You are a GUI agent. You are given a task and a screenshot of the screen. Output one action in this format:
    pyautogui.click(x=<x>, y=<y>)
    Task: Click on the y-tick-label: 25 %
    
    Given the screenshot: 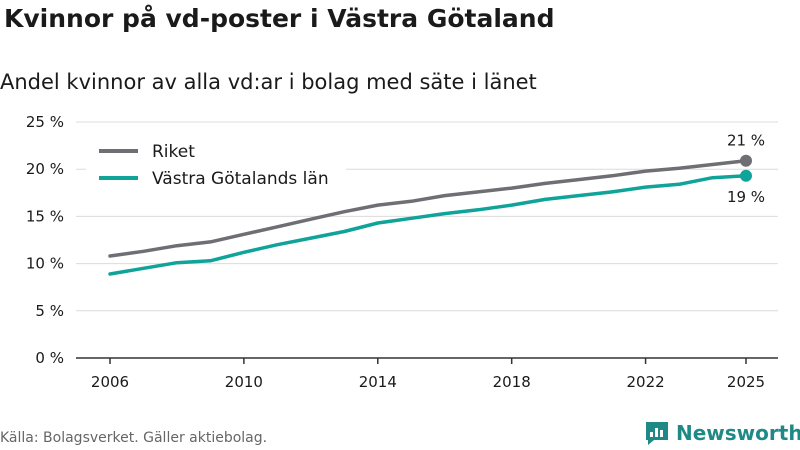 What is the action you would take?
    pyautogui.click(x=45, y=122)
    